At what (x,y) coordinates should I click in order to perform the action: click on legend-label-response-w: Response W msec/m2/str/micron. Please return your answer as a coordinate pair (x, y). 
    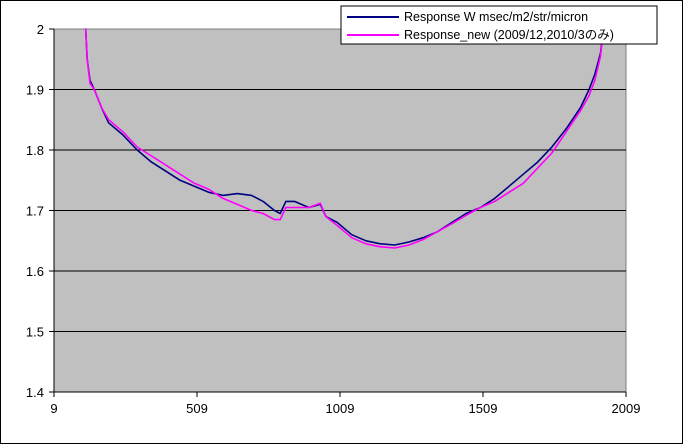
    Looking at the image, I should click on (496, 17).